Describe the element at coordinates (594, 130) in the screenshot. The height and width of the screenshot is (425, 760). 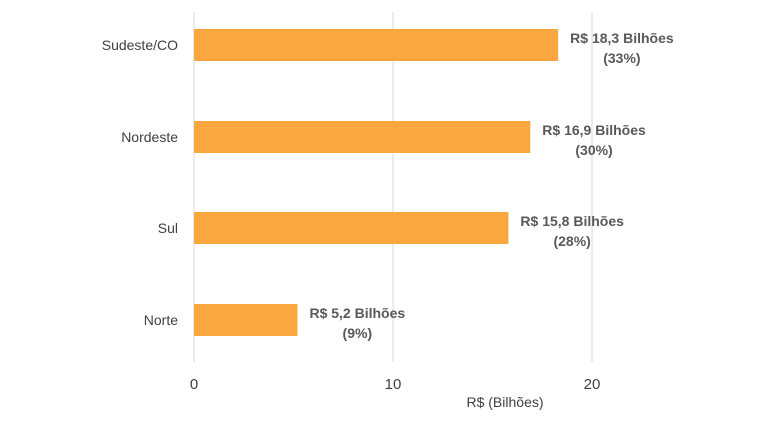
I see `data-label-value-nordeste: R$ 16,9 Bilhões` at that location.